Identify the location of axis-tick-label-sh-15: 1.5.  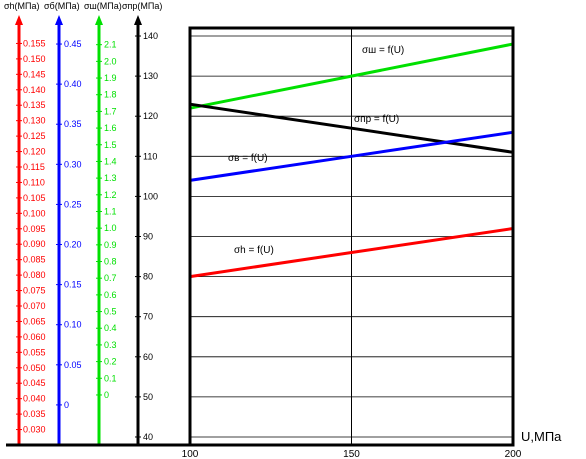
(110, 145).